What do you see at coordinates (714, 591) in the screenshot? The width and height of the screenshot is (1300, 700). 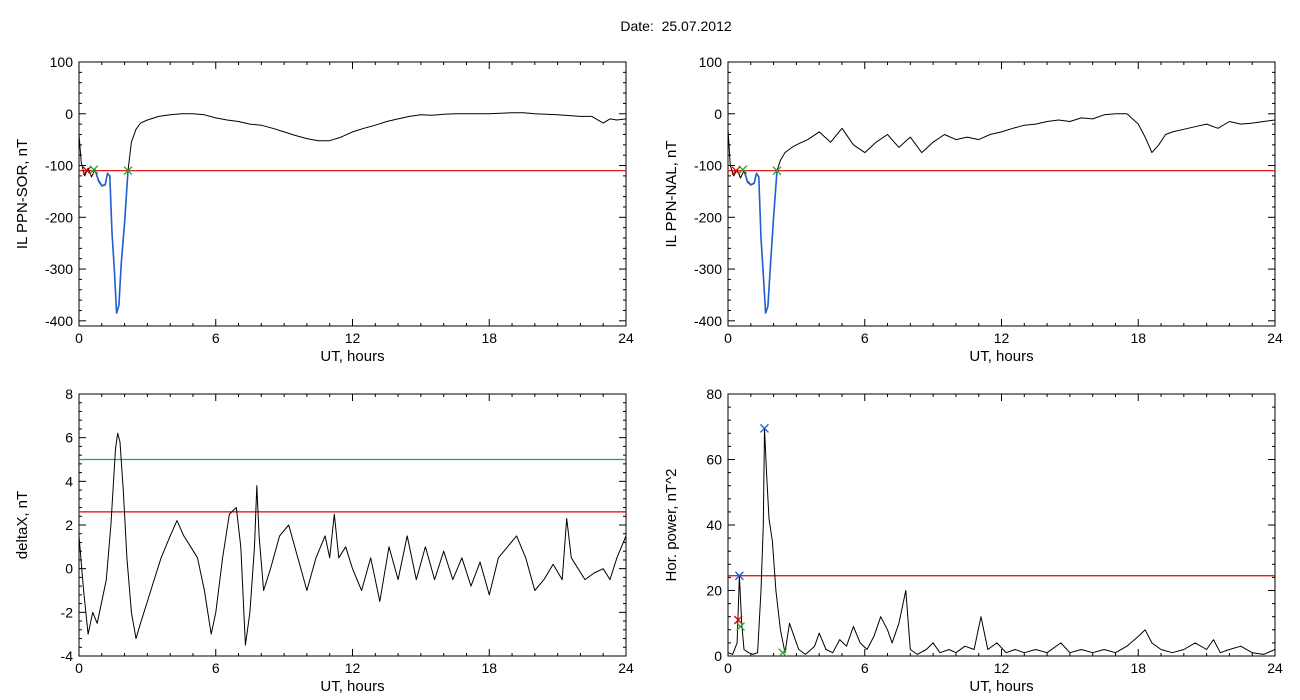 I see `y-tick-label: 20` at bounding box center [714, 591].